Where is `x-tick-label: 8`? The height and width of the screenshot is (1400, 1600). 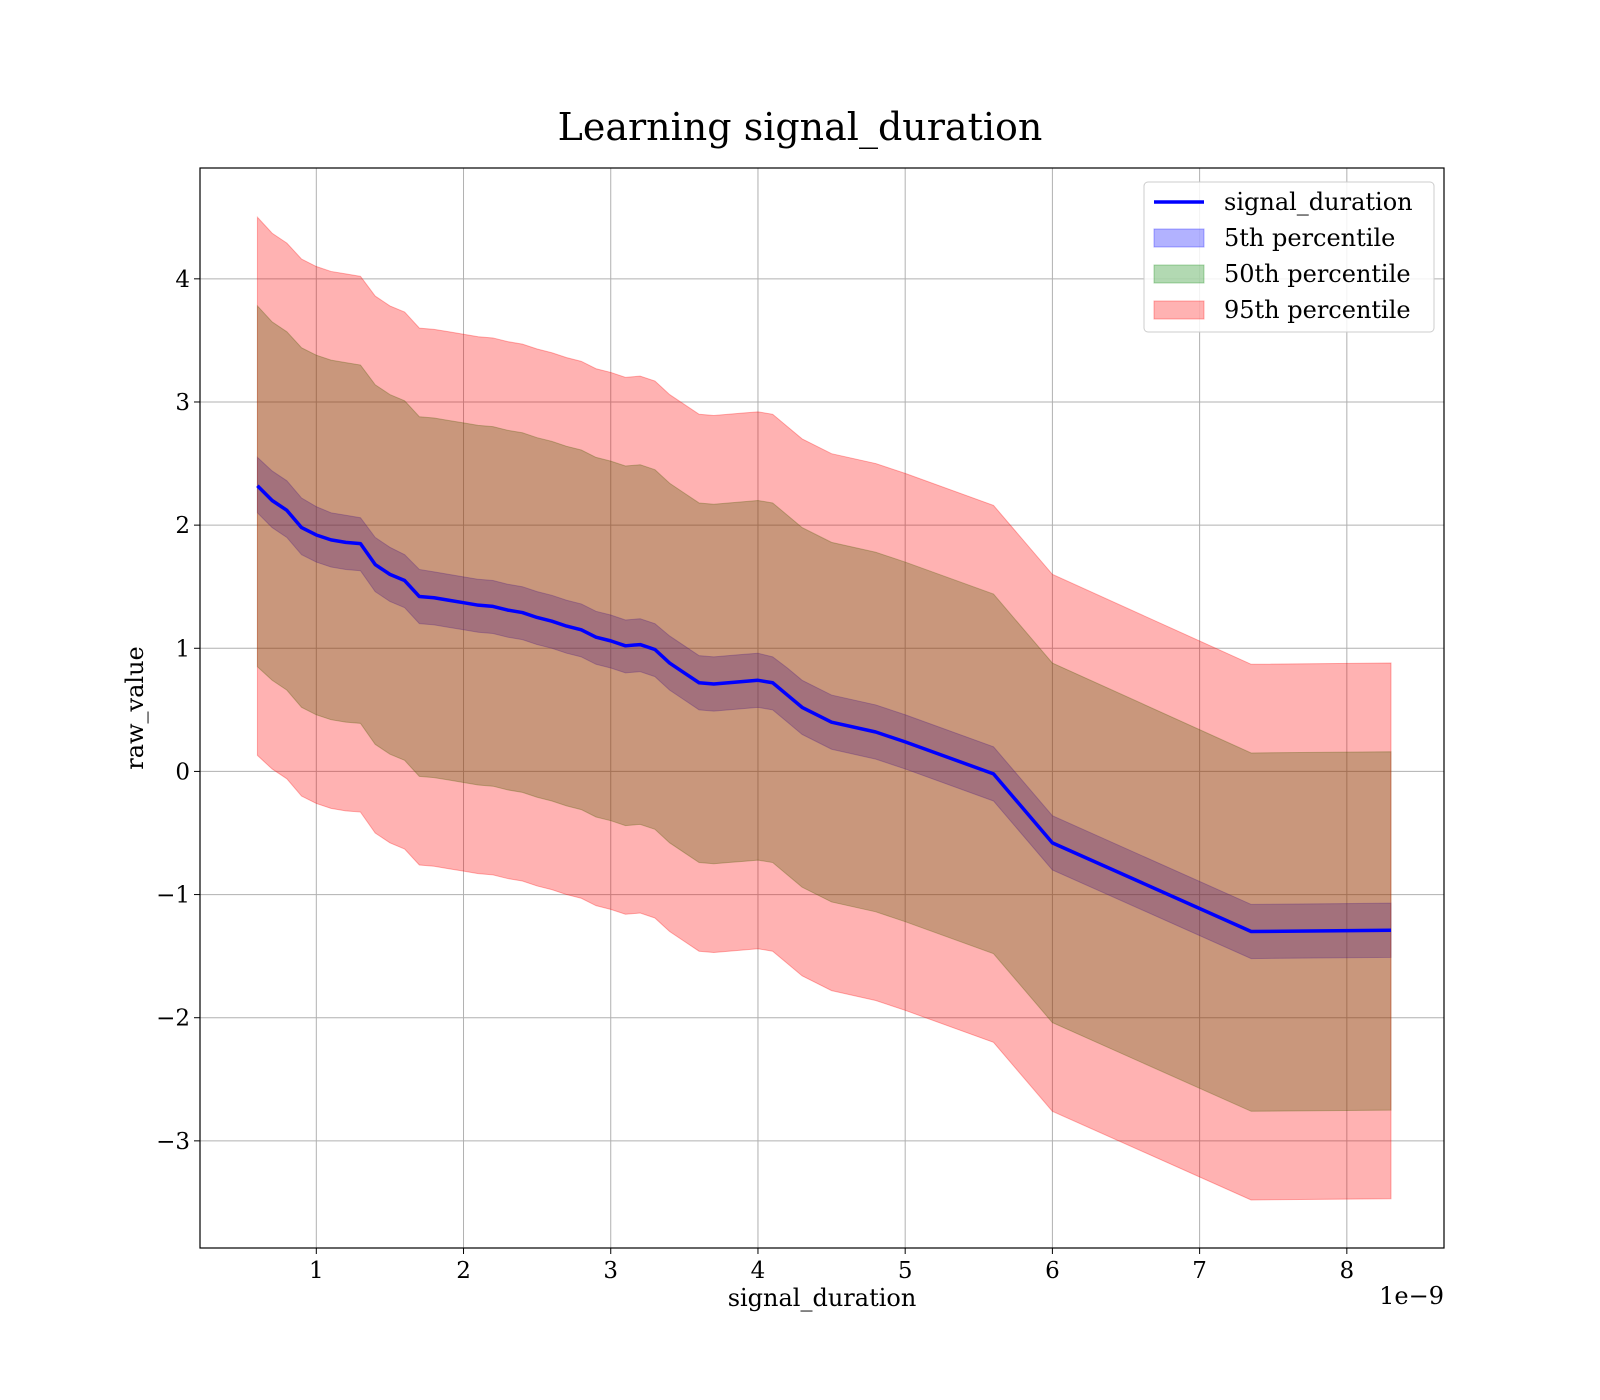 x-tick-label: 8 is located at coordinates (1347, 1271).